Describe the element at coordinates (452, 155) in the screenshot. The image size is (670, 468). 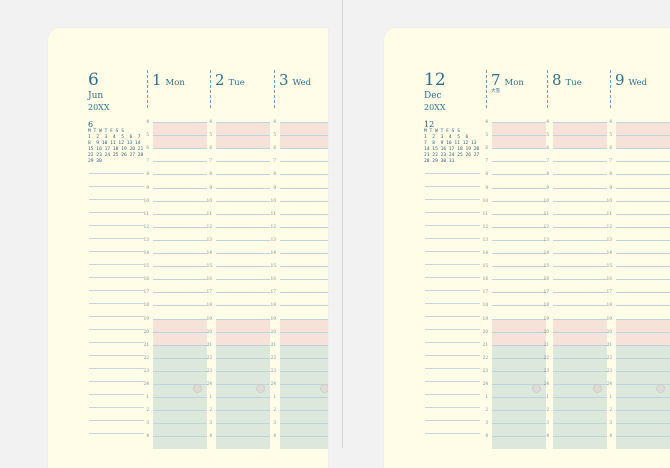
I see `mini-calendar-week: 21 22 23 24 25 26 27` at that location.